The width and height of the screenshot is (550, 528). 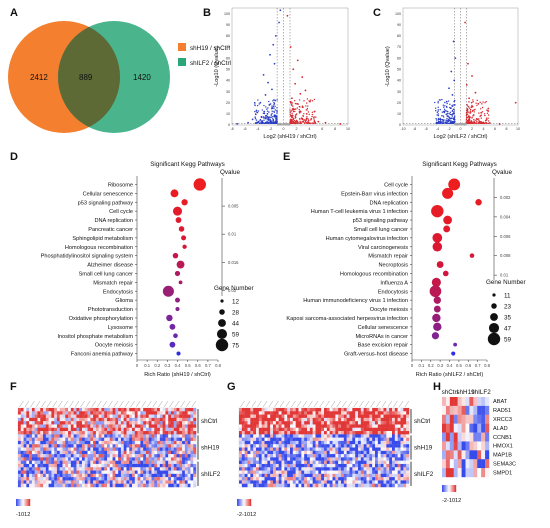 I want to click on venn-legend-label-shilf2: shILF2 / shCtrl, so click(x=210, y=63).